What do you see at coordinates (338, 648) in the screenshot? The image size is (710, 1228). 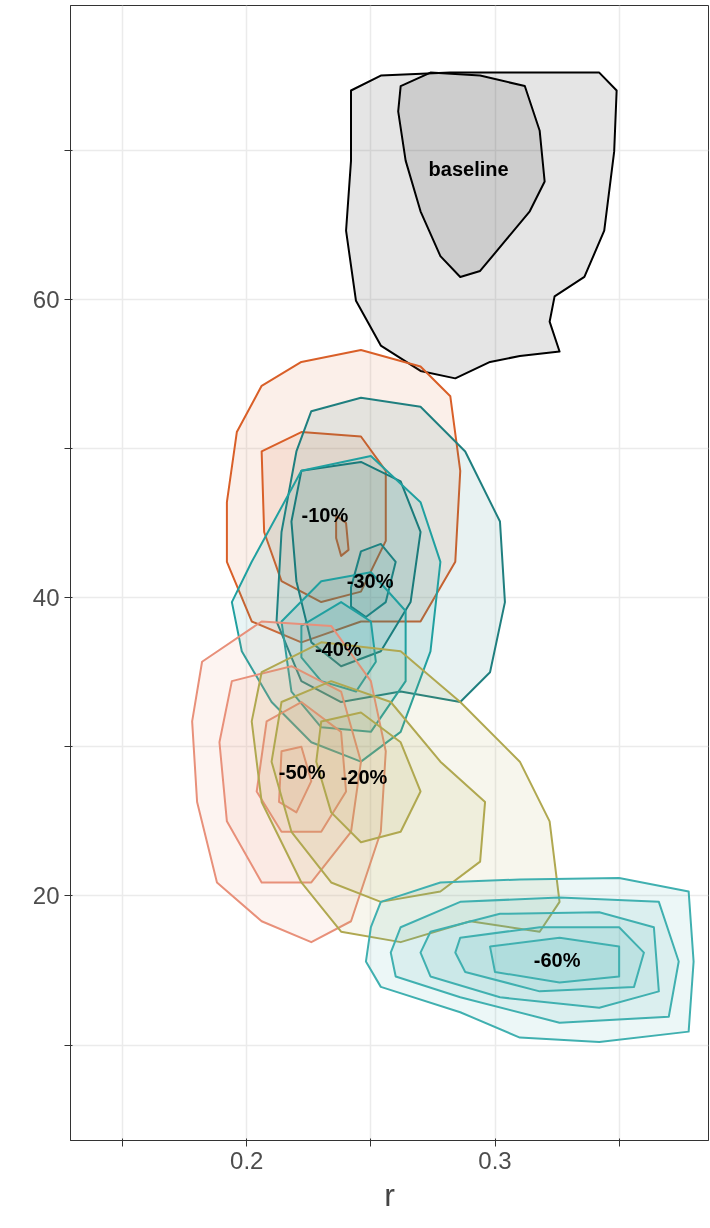 I see `series-label: -40%` at bounding box center [338, 648].